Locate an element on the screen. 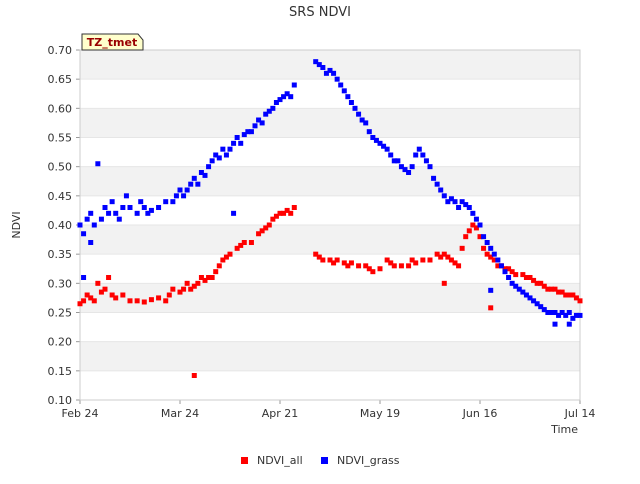  y-tick-label: 0.10 is located at coordinates (60, 400).